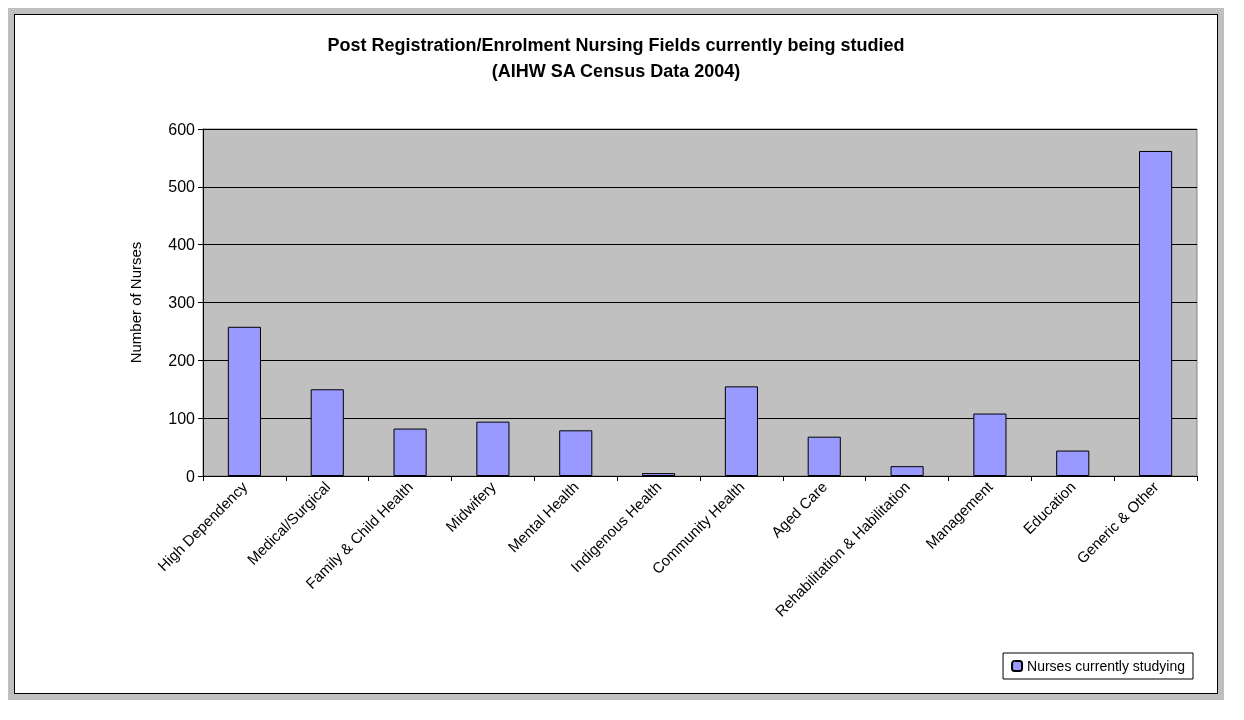 The image size is (1244, 720). Describe the element at coordinates (182, 360) in the screenshot. I see `y-tick-label: 200` at that location.